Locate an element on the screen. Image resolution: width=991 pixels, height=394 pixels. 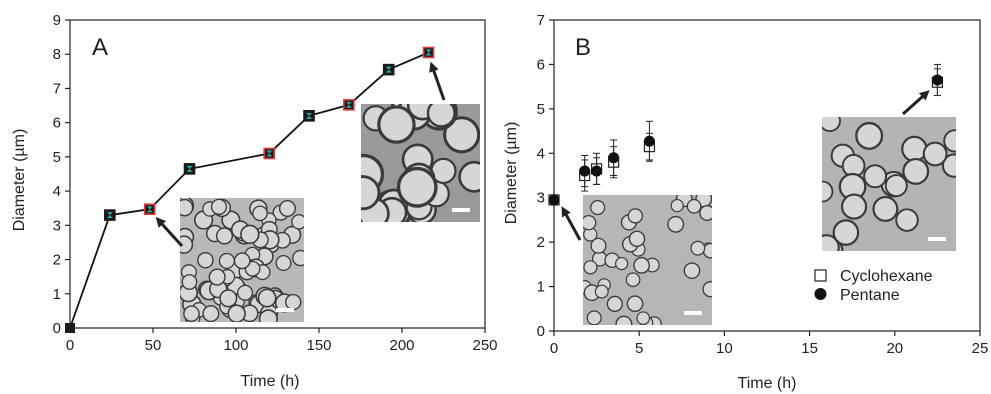
inset-arrow is located at coordinates (169, 232).